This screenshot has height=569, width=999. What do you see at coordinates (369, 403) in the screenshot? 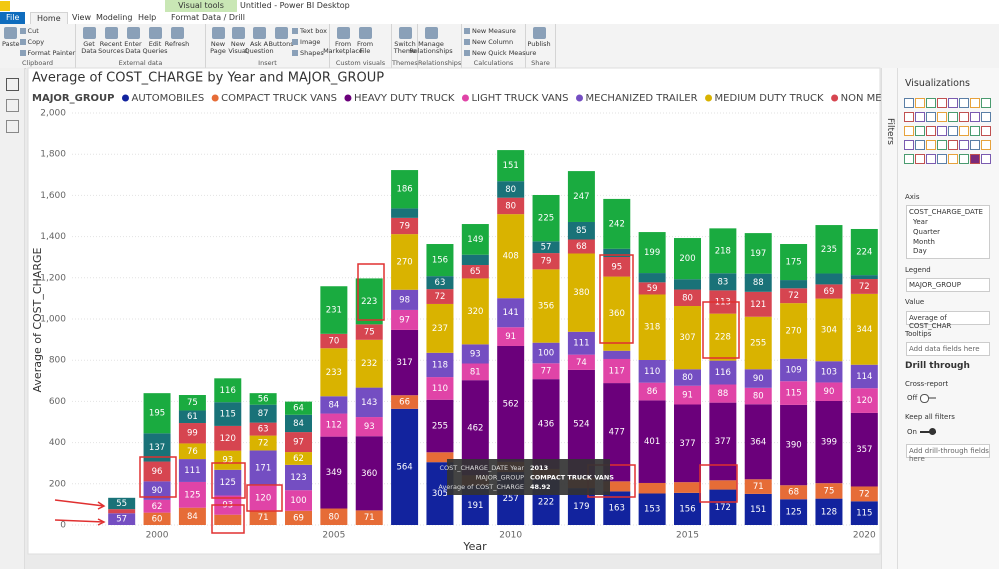
I see `data-label: 143` at bounding box center [369, 403].